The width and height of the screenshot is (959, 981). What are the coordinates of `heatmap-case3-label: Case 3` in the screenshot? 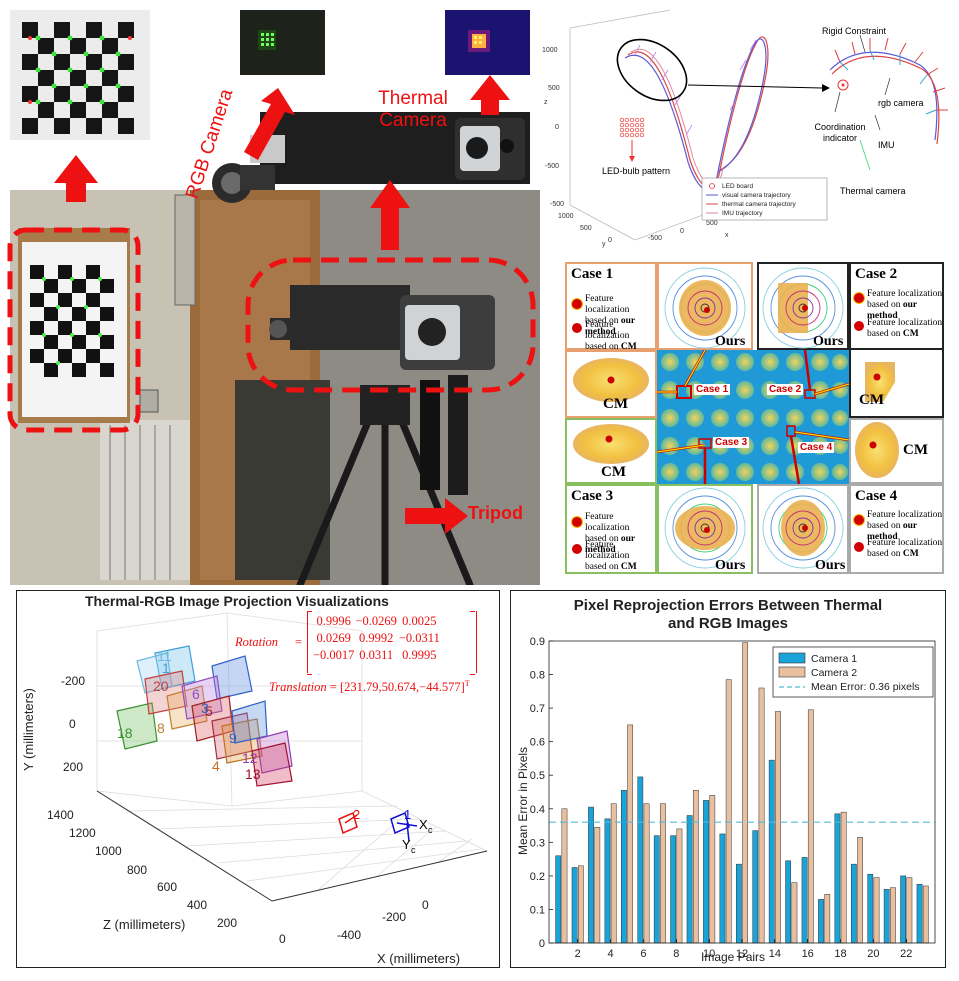 It's located at (731, 442).